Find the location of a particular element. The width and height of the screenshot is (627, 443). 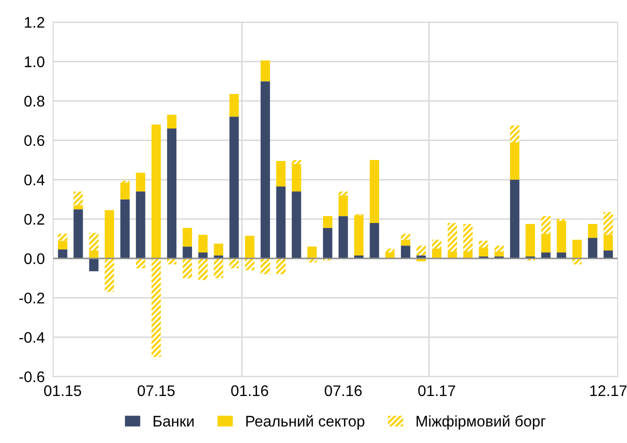

y-tick-label: 0.4 is located at coordinates (34, 180).